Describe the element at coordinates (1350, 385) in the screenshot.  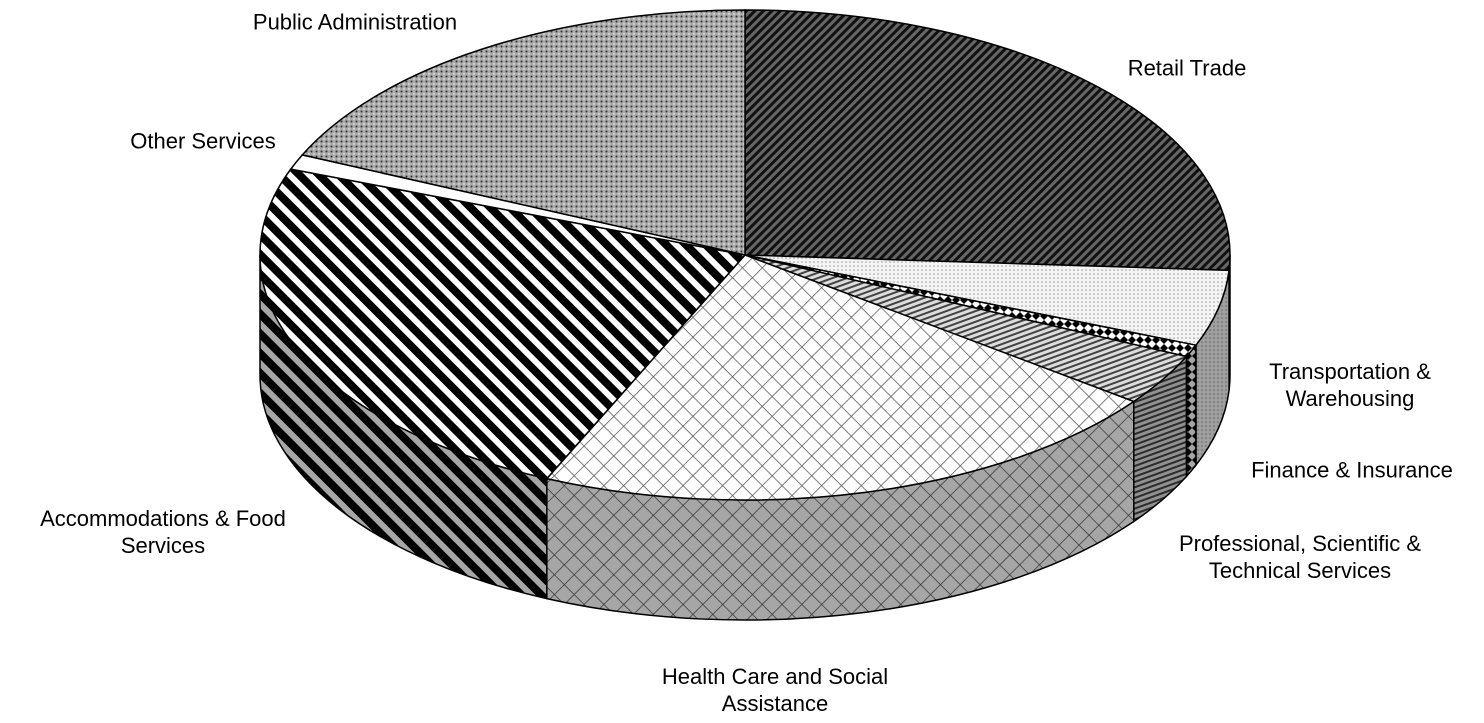
I see `slice-label: Transportation & Warehousing` at that location.